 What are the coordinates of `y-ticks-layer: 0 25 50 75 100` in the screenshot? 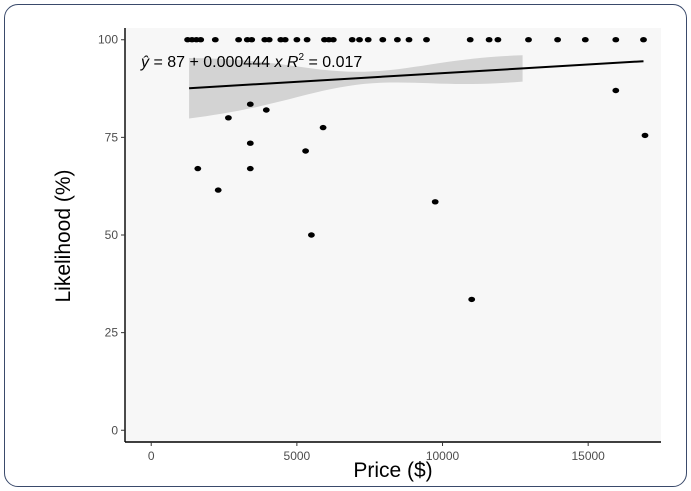 It's located at (111, 235).